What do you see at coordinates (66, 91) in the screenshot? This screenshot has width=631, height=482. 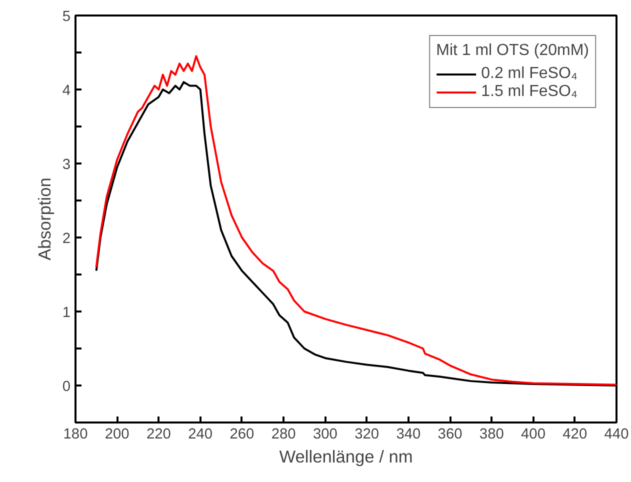 I see `y-tick-label: 4` at bounding box center [66, 91].